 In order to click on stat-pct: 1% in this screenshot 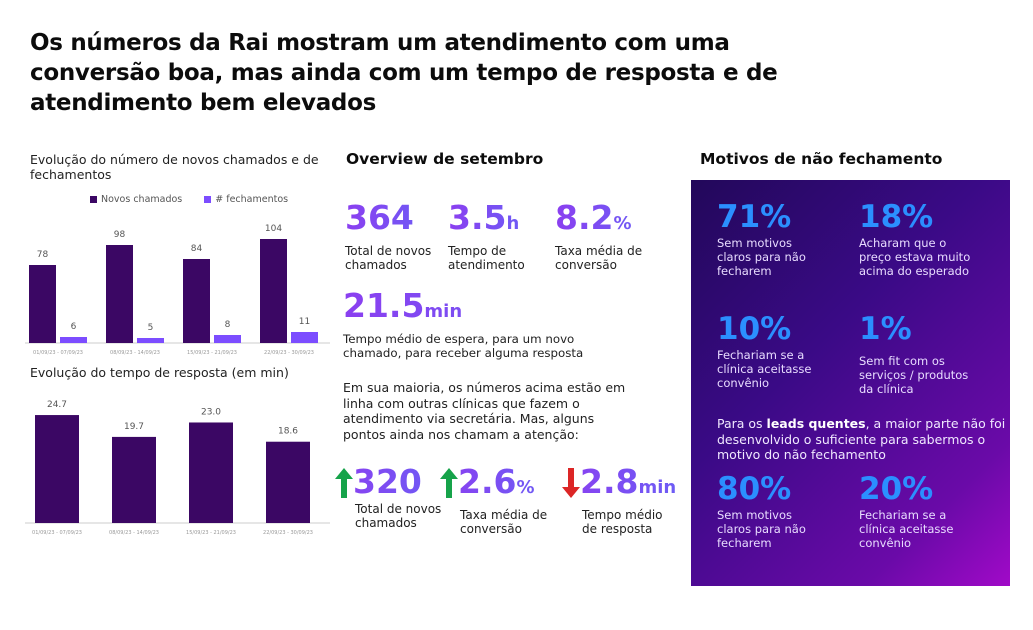, I will do `click(885, 329)`.